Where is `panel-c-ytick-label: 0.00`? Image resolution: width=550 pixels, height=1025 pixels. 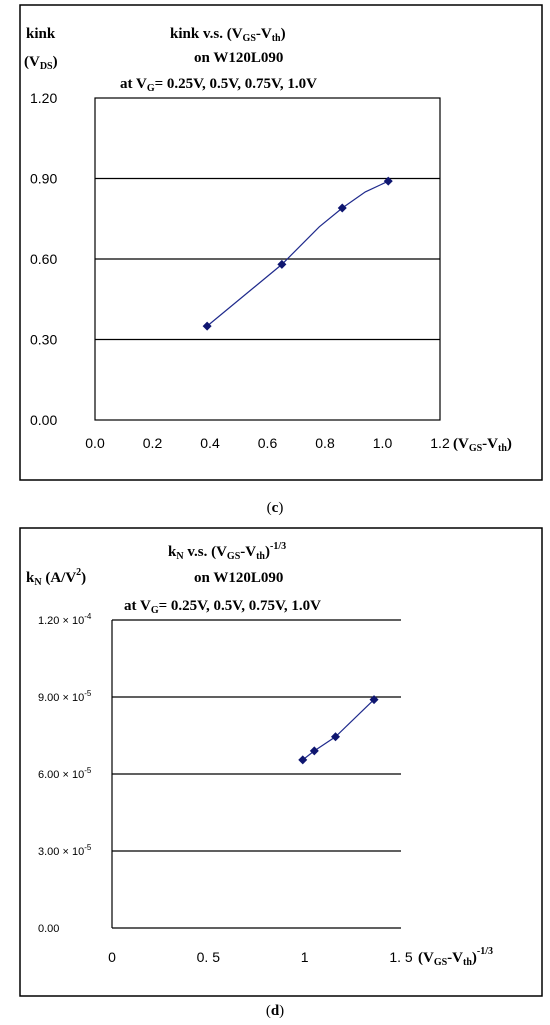
panel-c-ytick-label: 0.00 is located at coordinates (43, 420).